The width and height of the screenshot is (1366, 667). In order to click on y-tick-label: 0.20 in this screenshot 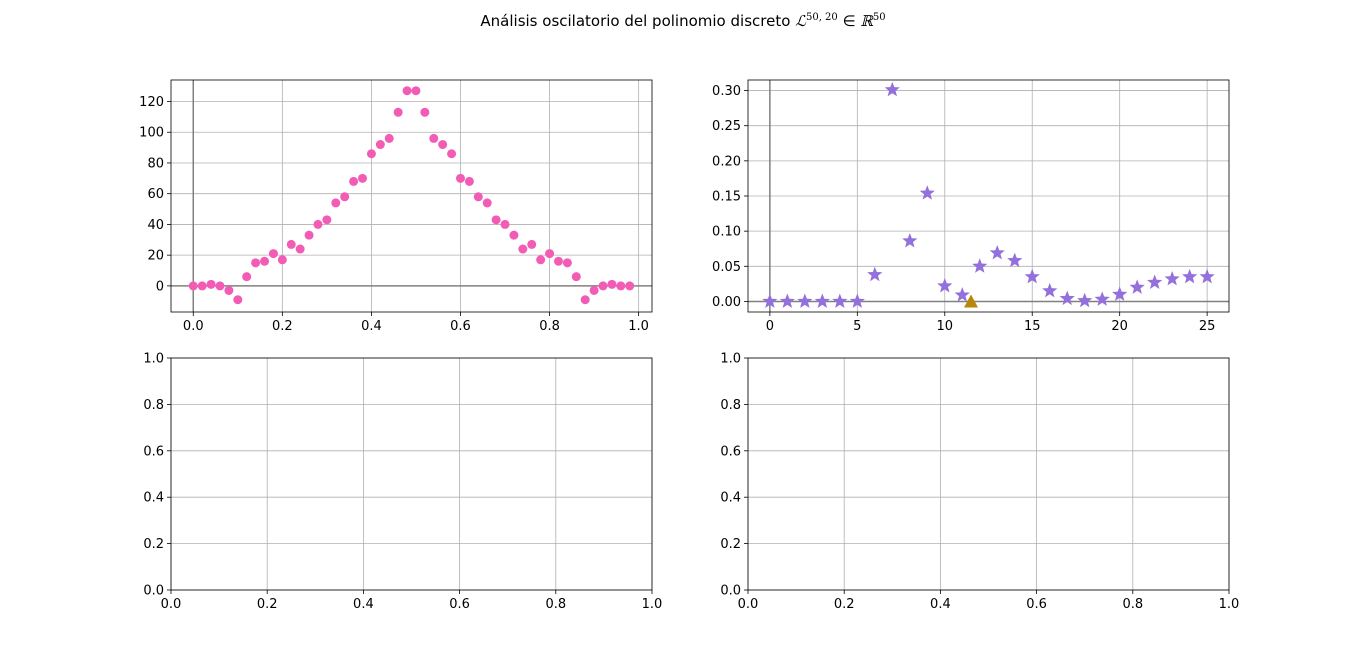, I will do `click(726, 161)`.